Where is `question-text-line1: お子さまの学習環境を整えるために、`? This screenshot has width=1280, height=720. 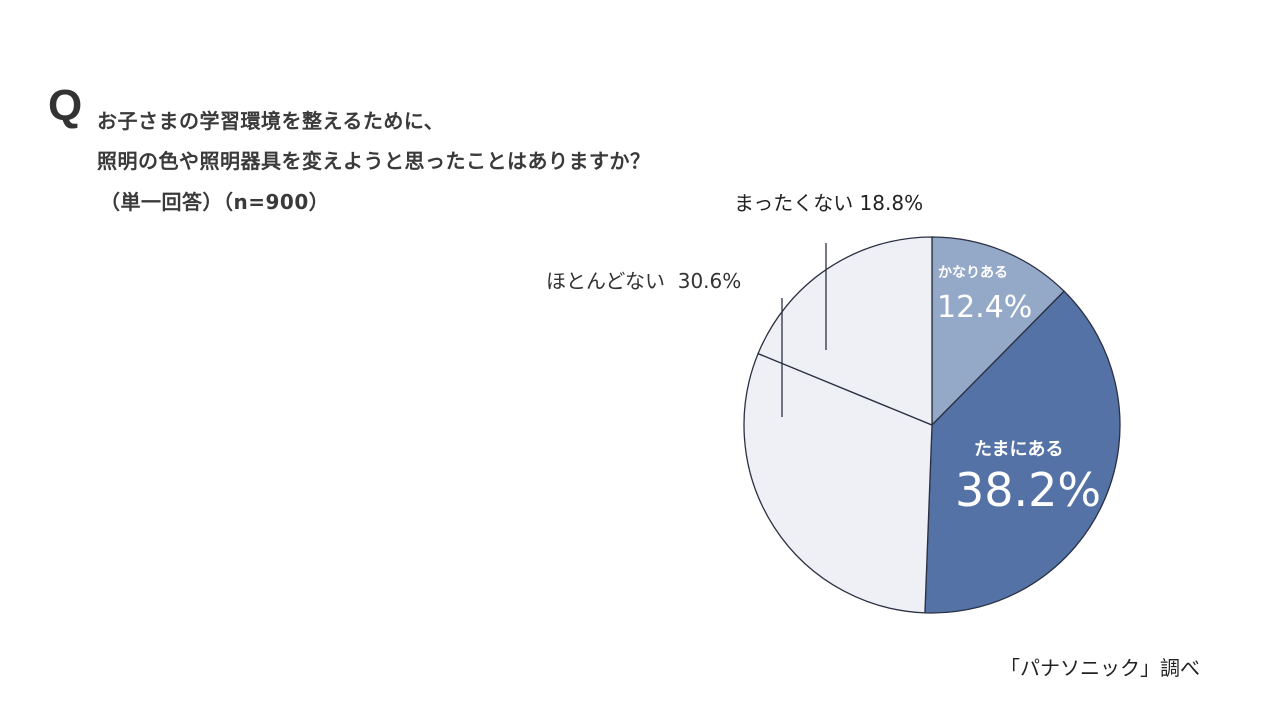
question-text-line1: お子さまの学習環境を整えるために、 is located at coordinates (271, 121).